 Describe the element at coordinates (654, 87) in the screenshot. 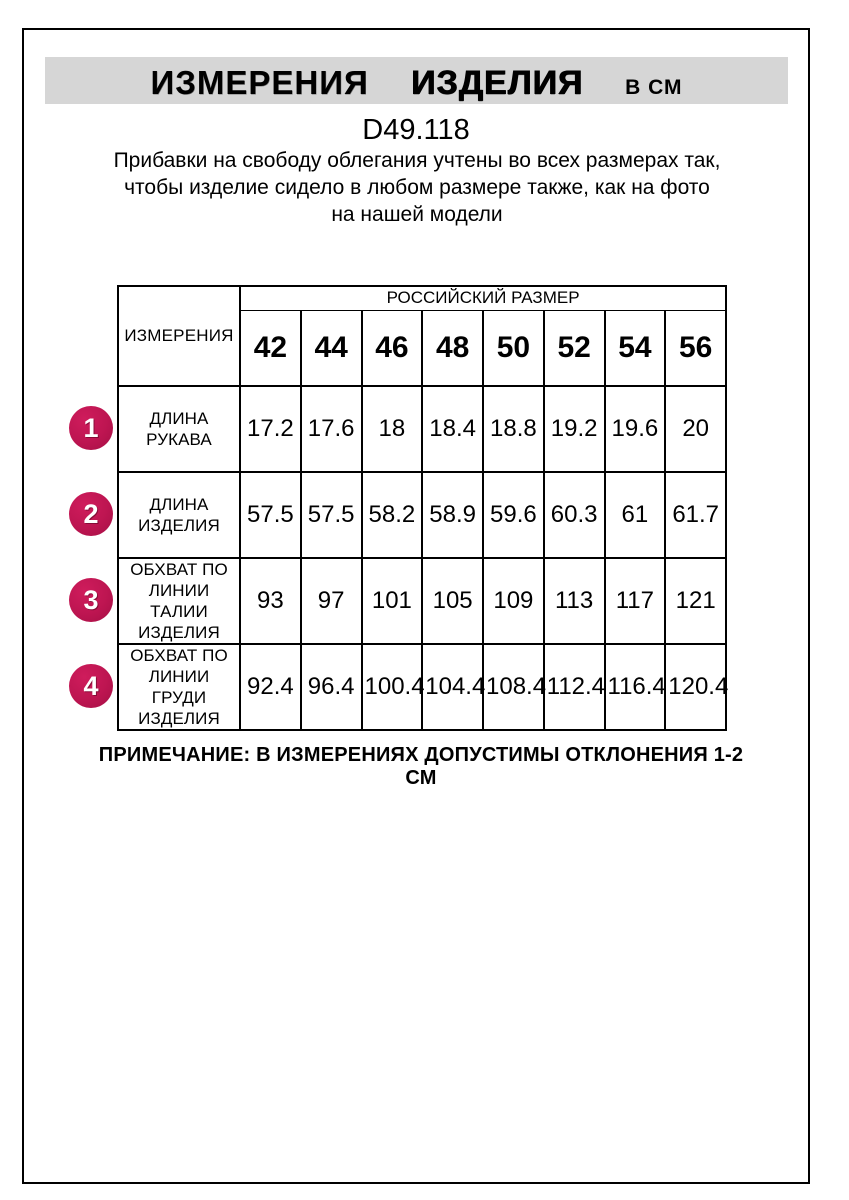

I see `title-unit-label: В СМ` at that location.